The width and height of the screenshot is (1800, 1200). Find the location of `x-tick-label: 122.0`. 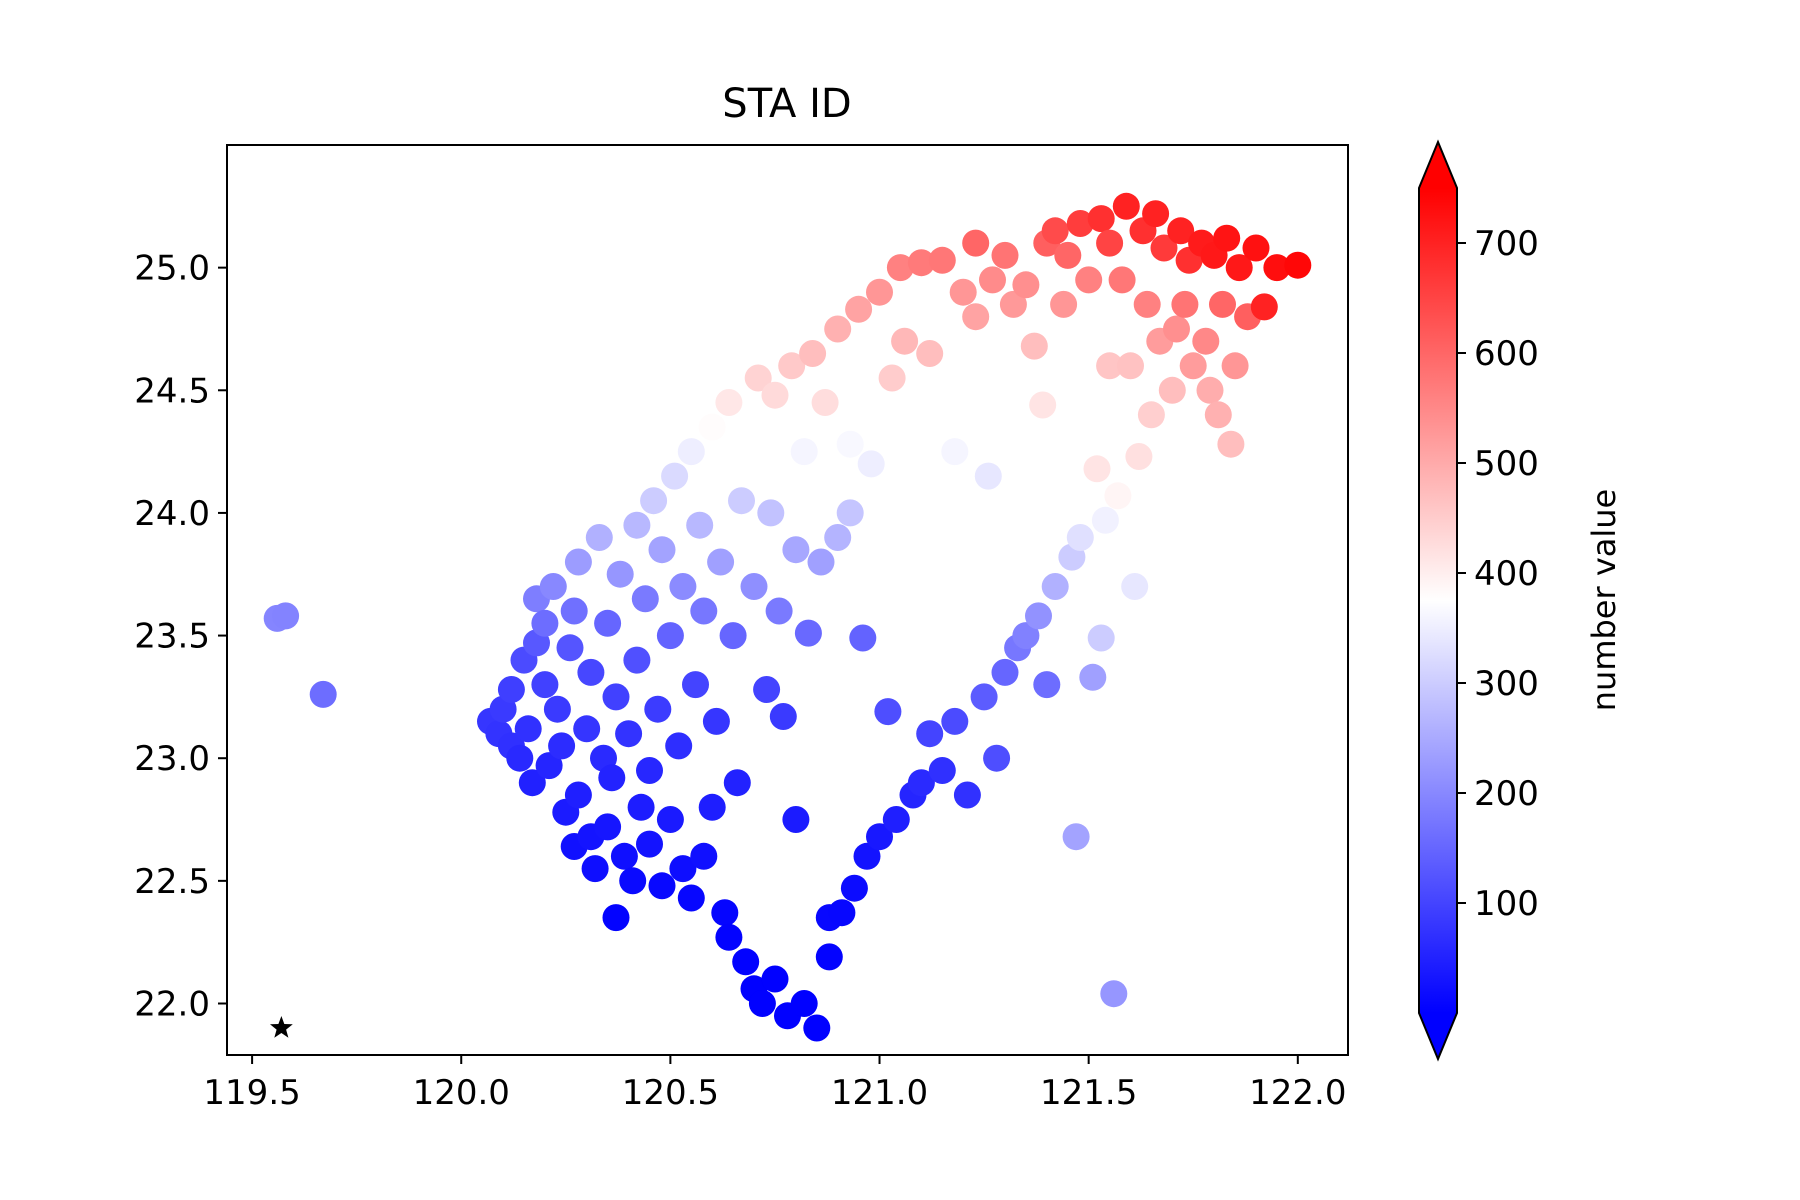

x-tick-label: 122.0 is located at coordinates (1297, 1093).